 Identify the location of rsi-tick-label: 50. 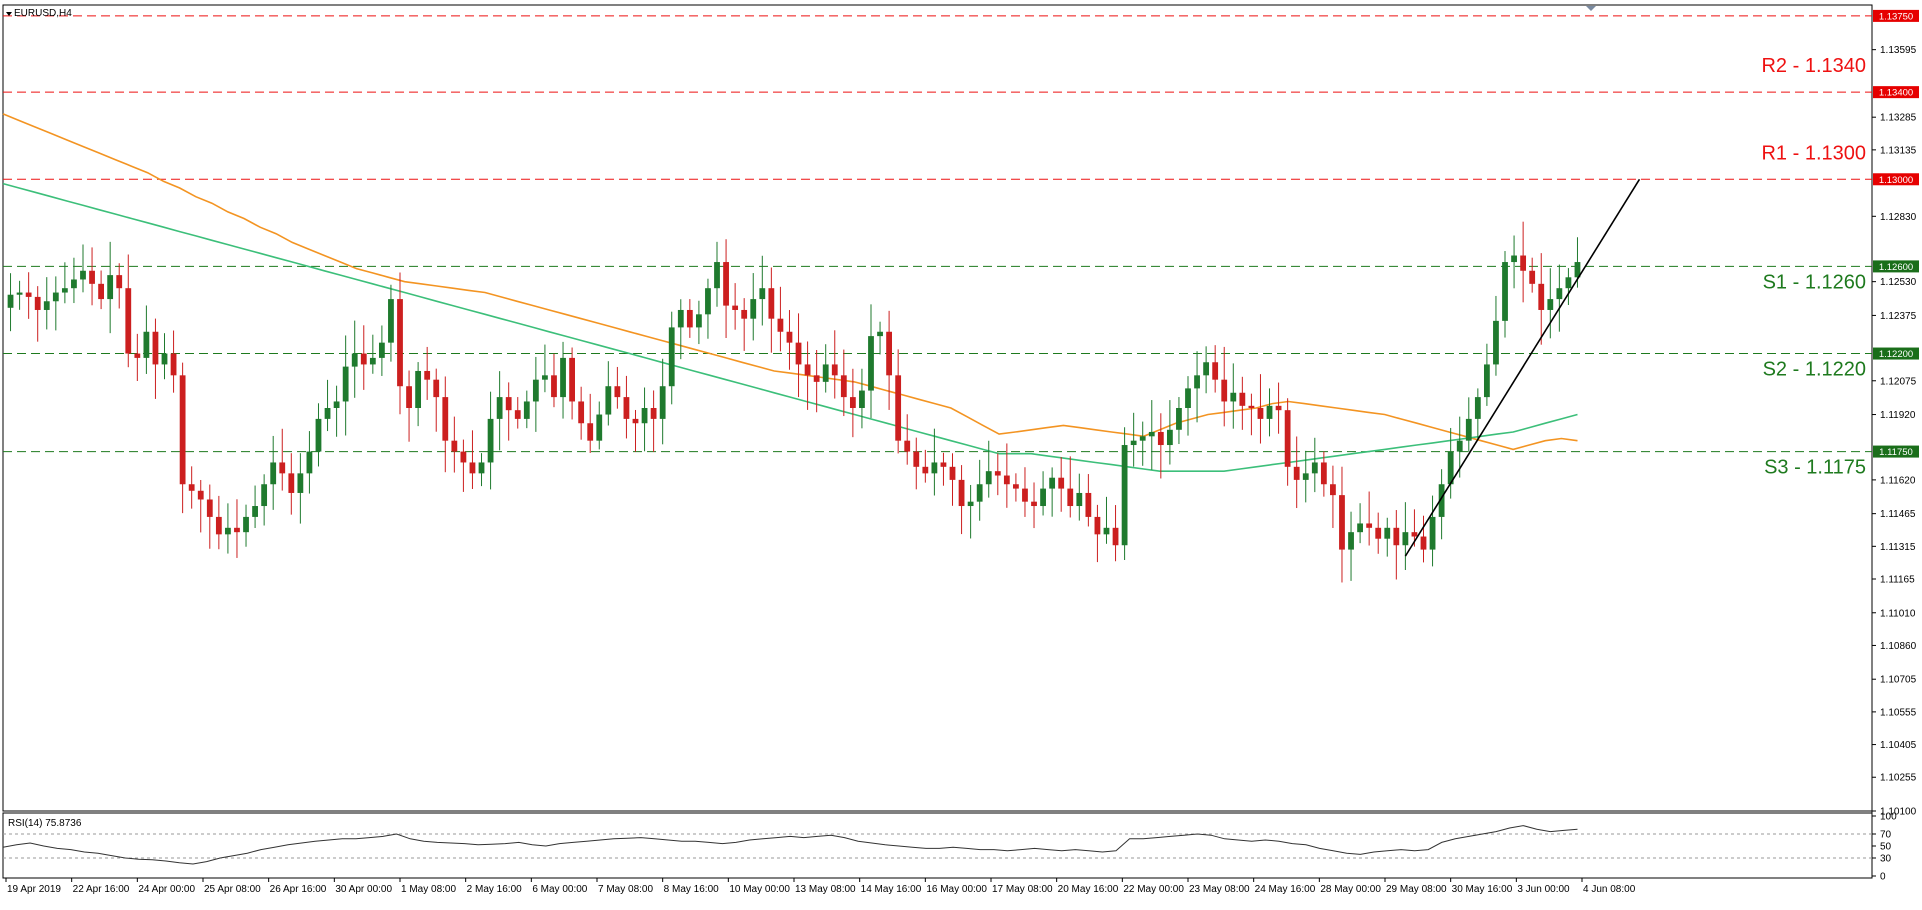
(1886, 847).